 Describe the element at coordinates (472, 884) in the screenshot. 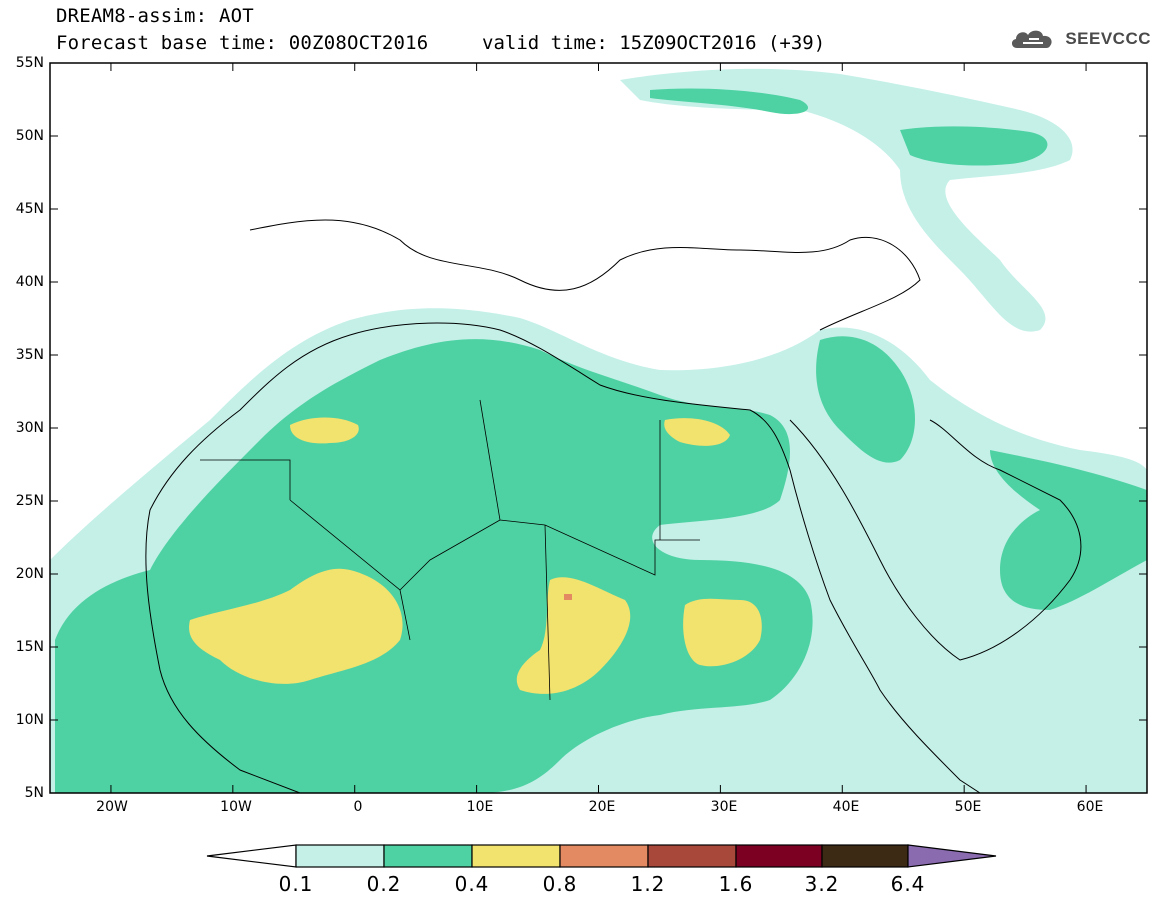

I see `colorbar-label: 0.4` at that location.